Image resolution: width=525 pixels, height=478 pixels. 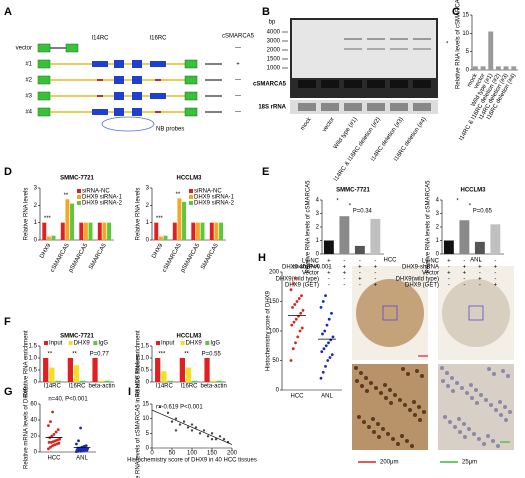 I want to click on condition-label: Vector, so click(x=310, y=274).